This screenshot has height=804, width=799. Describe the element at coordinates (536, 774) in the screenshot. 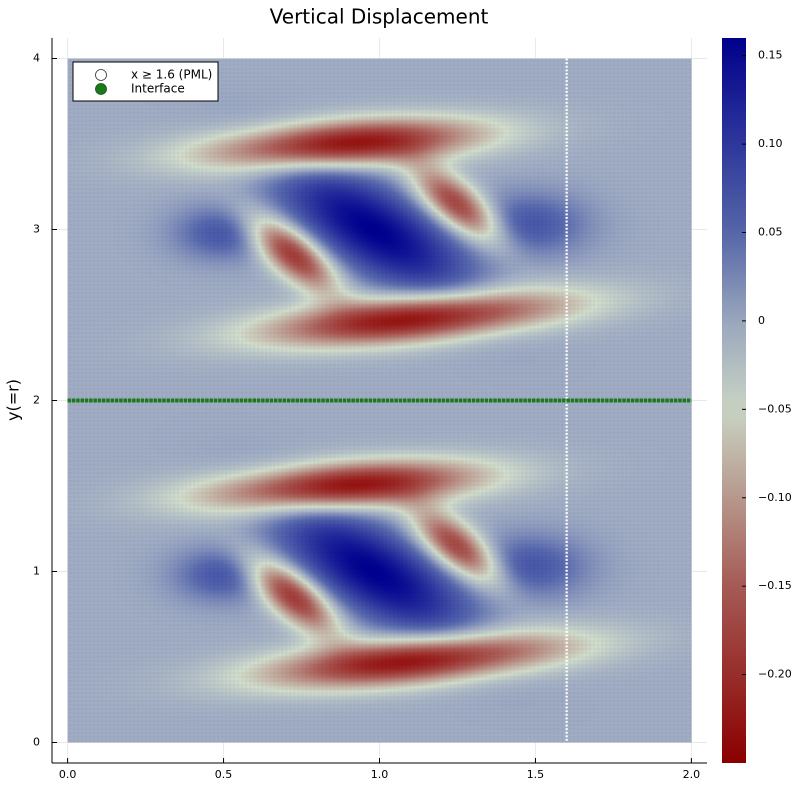

I see `x-tick-label-3: 1.5` at that location.